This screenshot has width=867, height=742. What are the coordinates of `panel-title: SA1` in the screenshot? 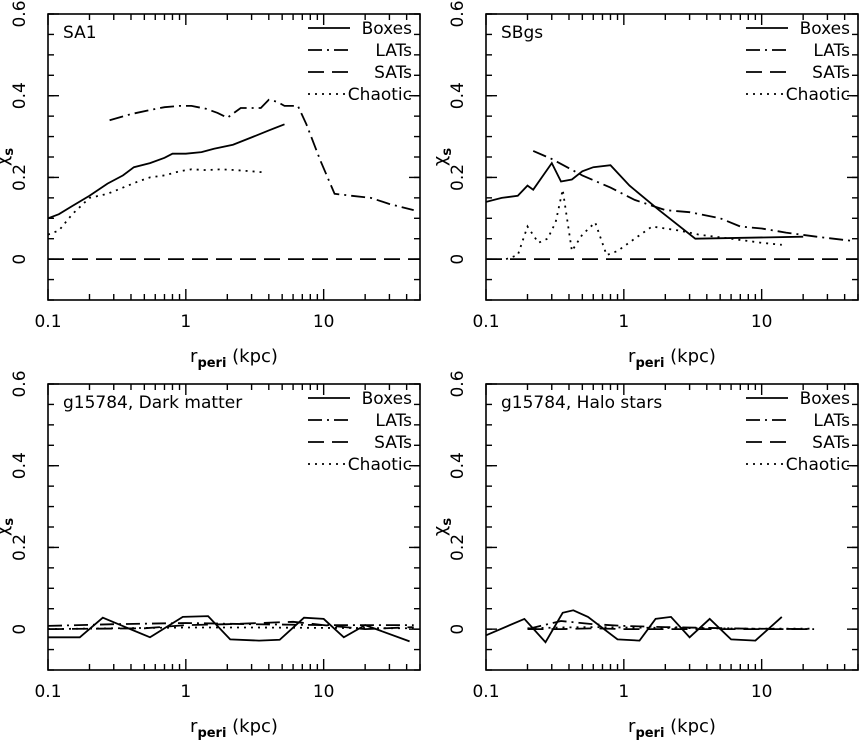 It's located at (80, 33).